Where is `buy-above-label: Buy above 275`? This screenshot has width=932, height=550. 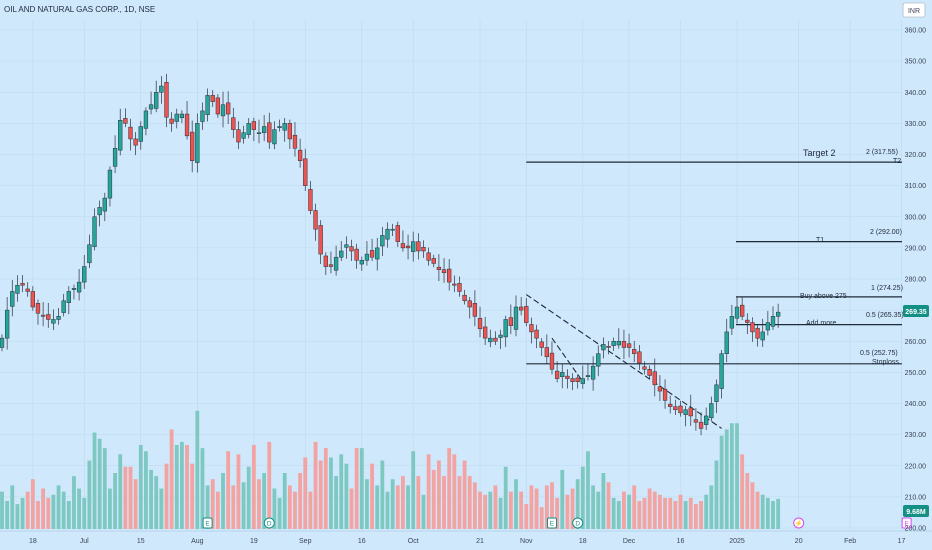 buy-above-label: Buy above 275 is located at coordinates (823, 296).